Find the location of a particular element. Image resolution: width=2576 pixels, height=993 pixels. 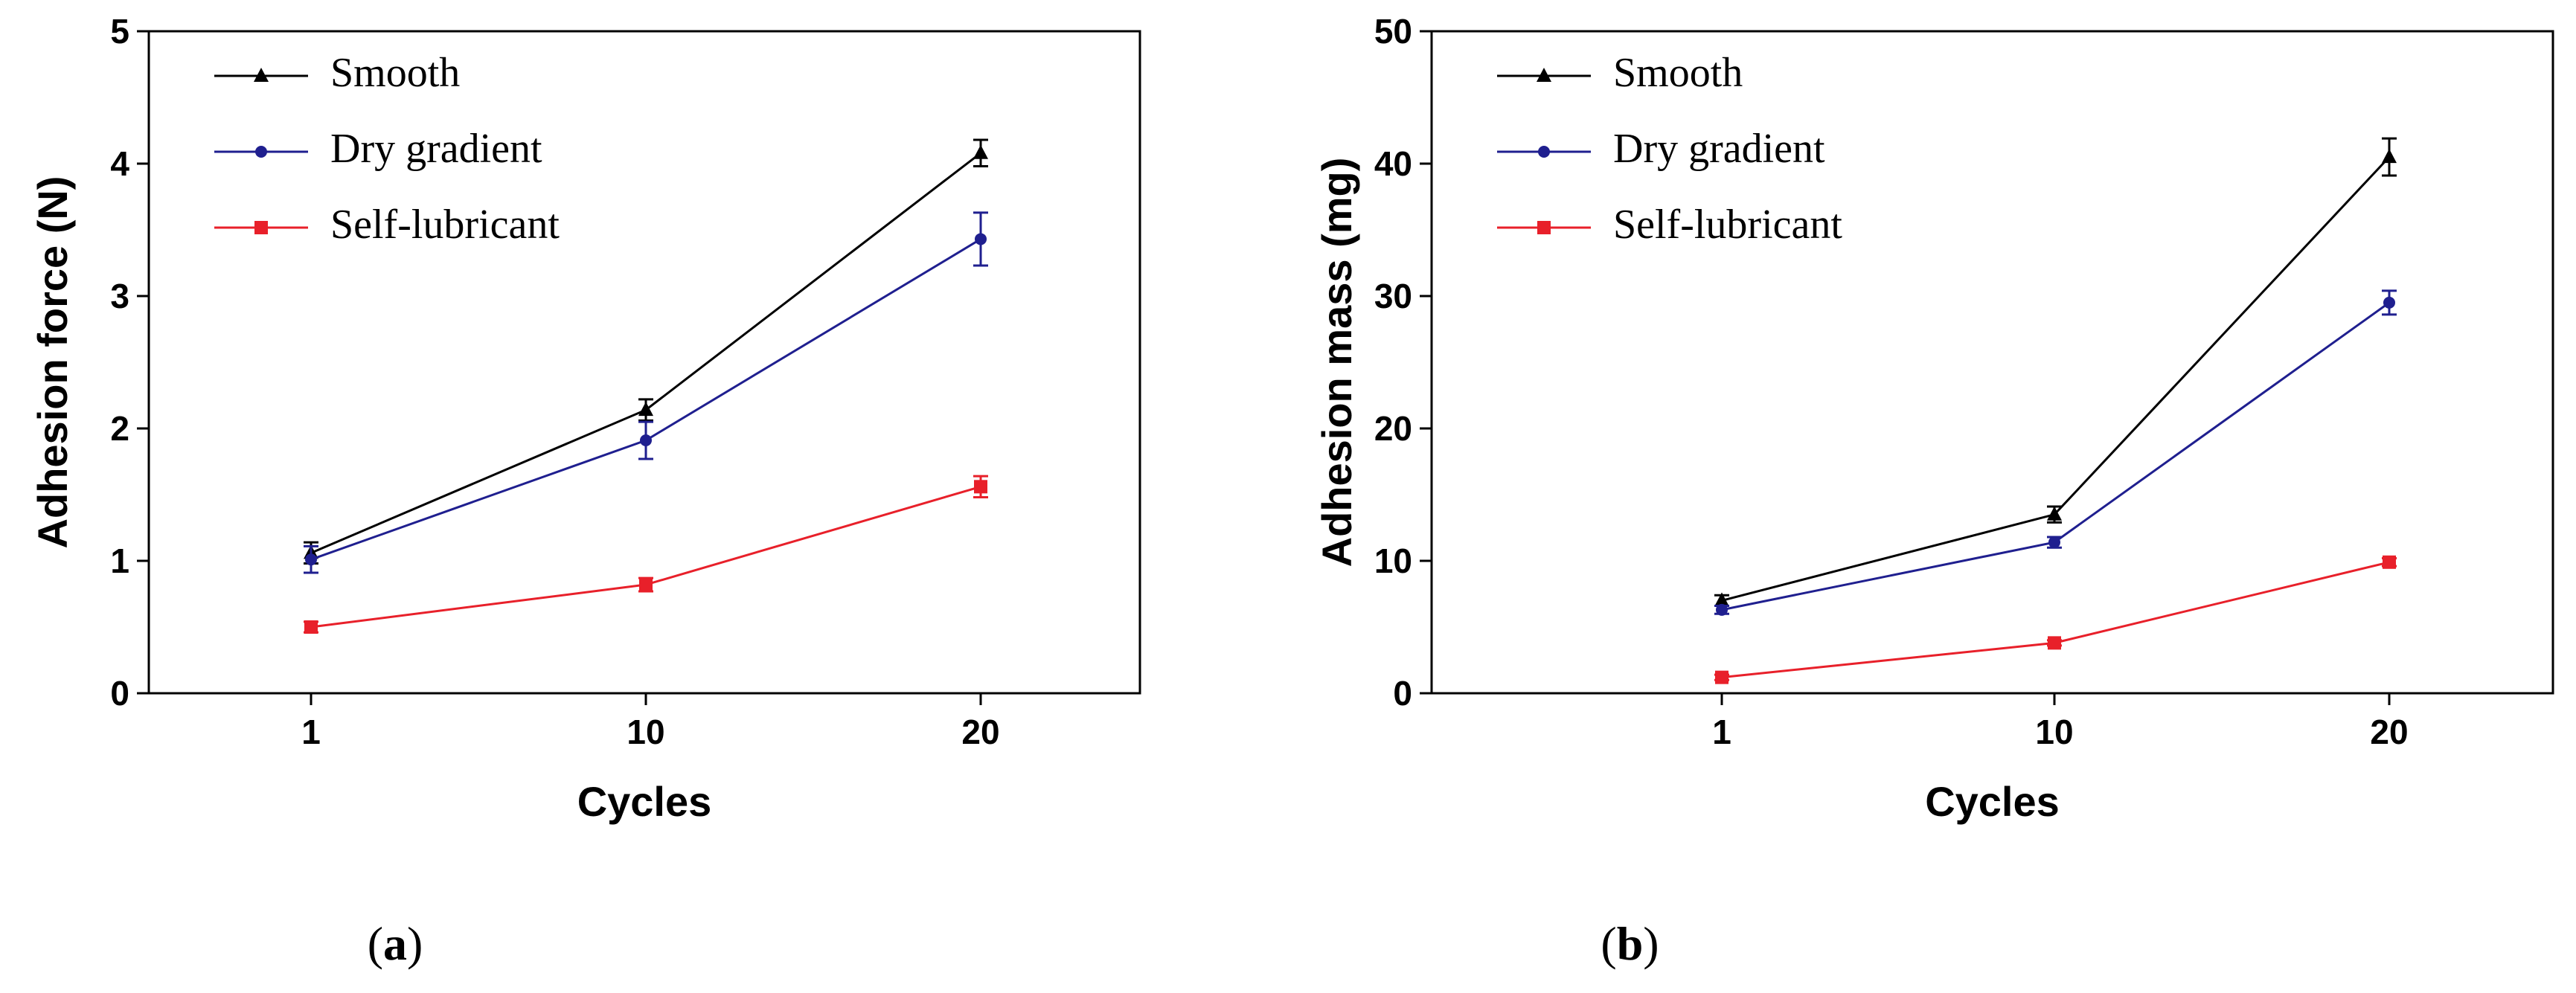

figure-caption: (b) is located at coordinates (1630, 943).